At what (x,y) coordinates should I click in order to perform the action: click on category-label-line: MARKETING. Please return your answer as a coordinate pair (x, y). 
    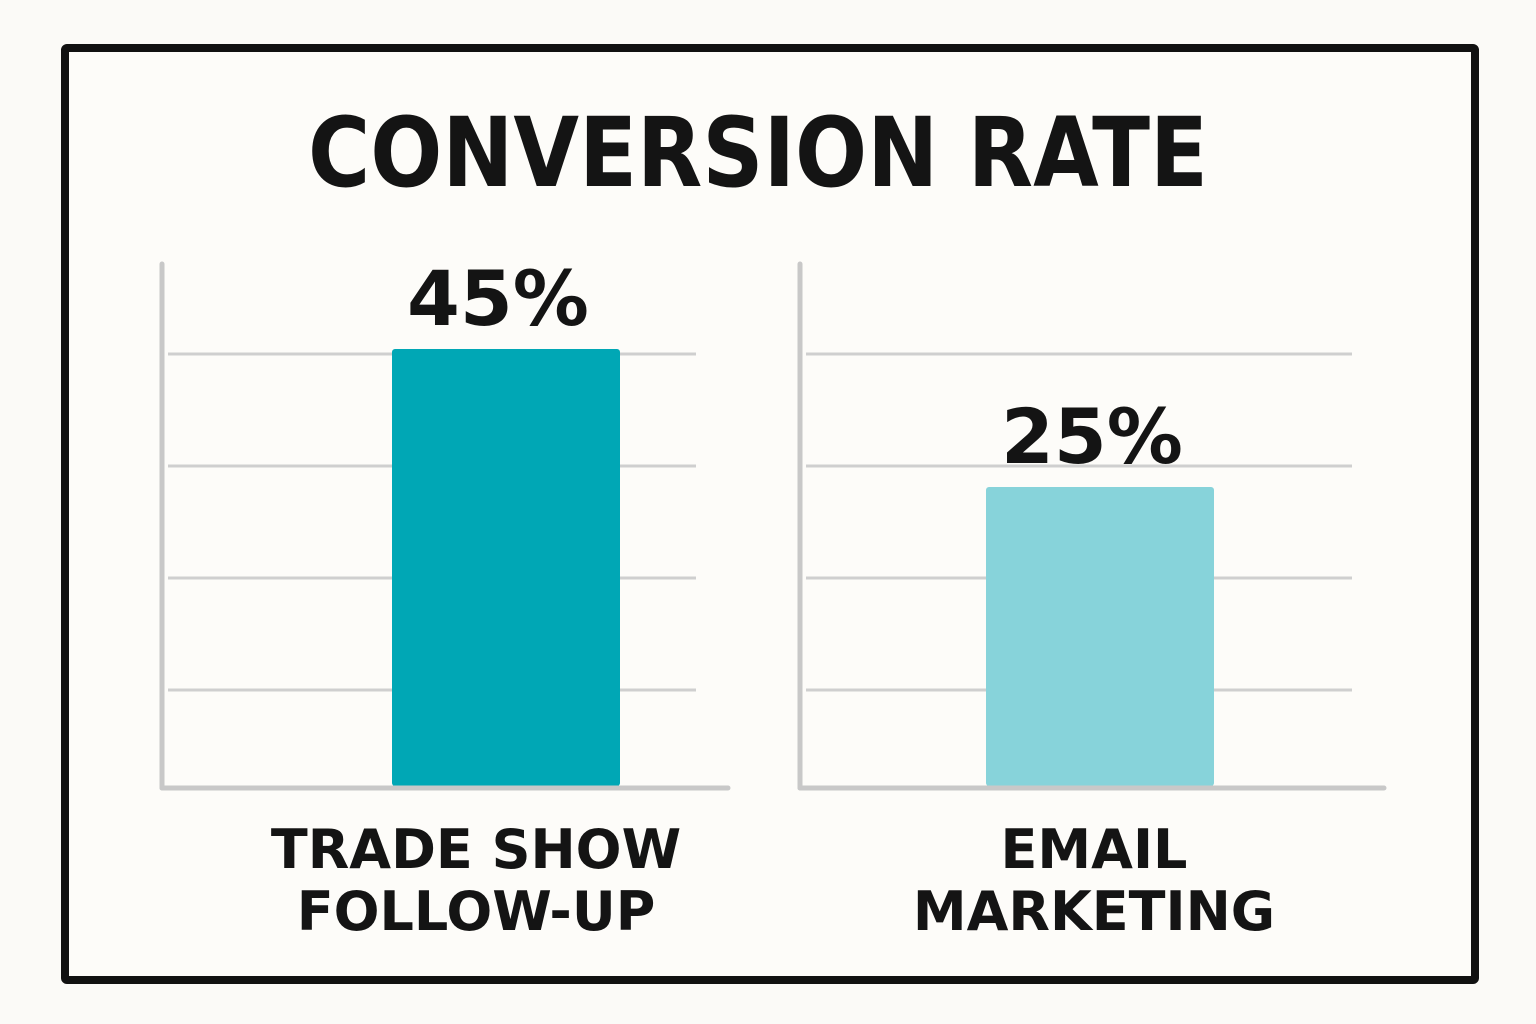
    Looking at the image, I should click on (1094, 911).